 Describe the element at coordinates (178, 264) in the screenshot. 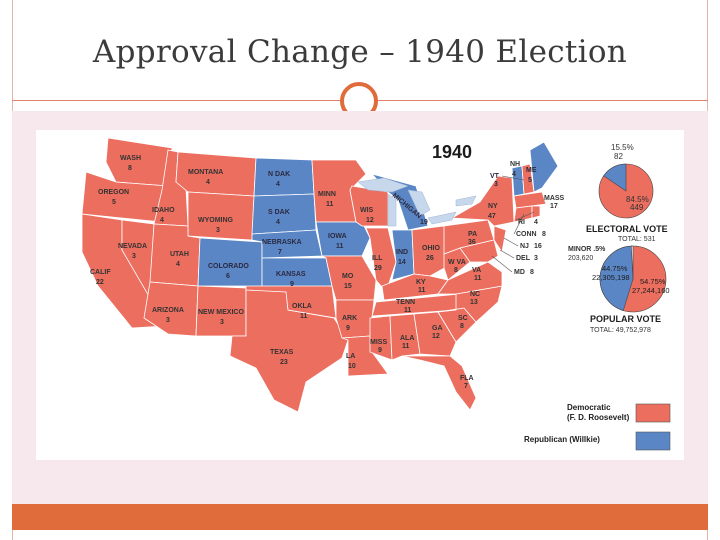

I see `state-ev-utah: 4` at that location.